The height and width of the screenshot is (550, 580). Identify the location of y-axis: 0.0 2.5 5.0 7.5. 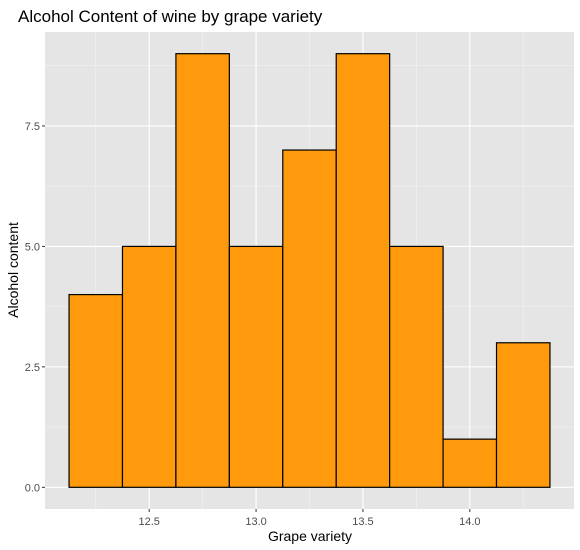
(35, 307).